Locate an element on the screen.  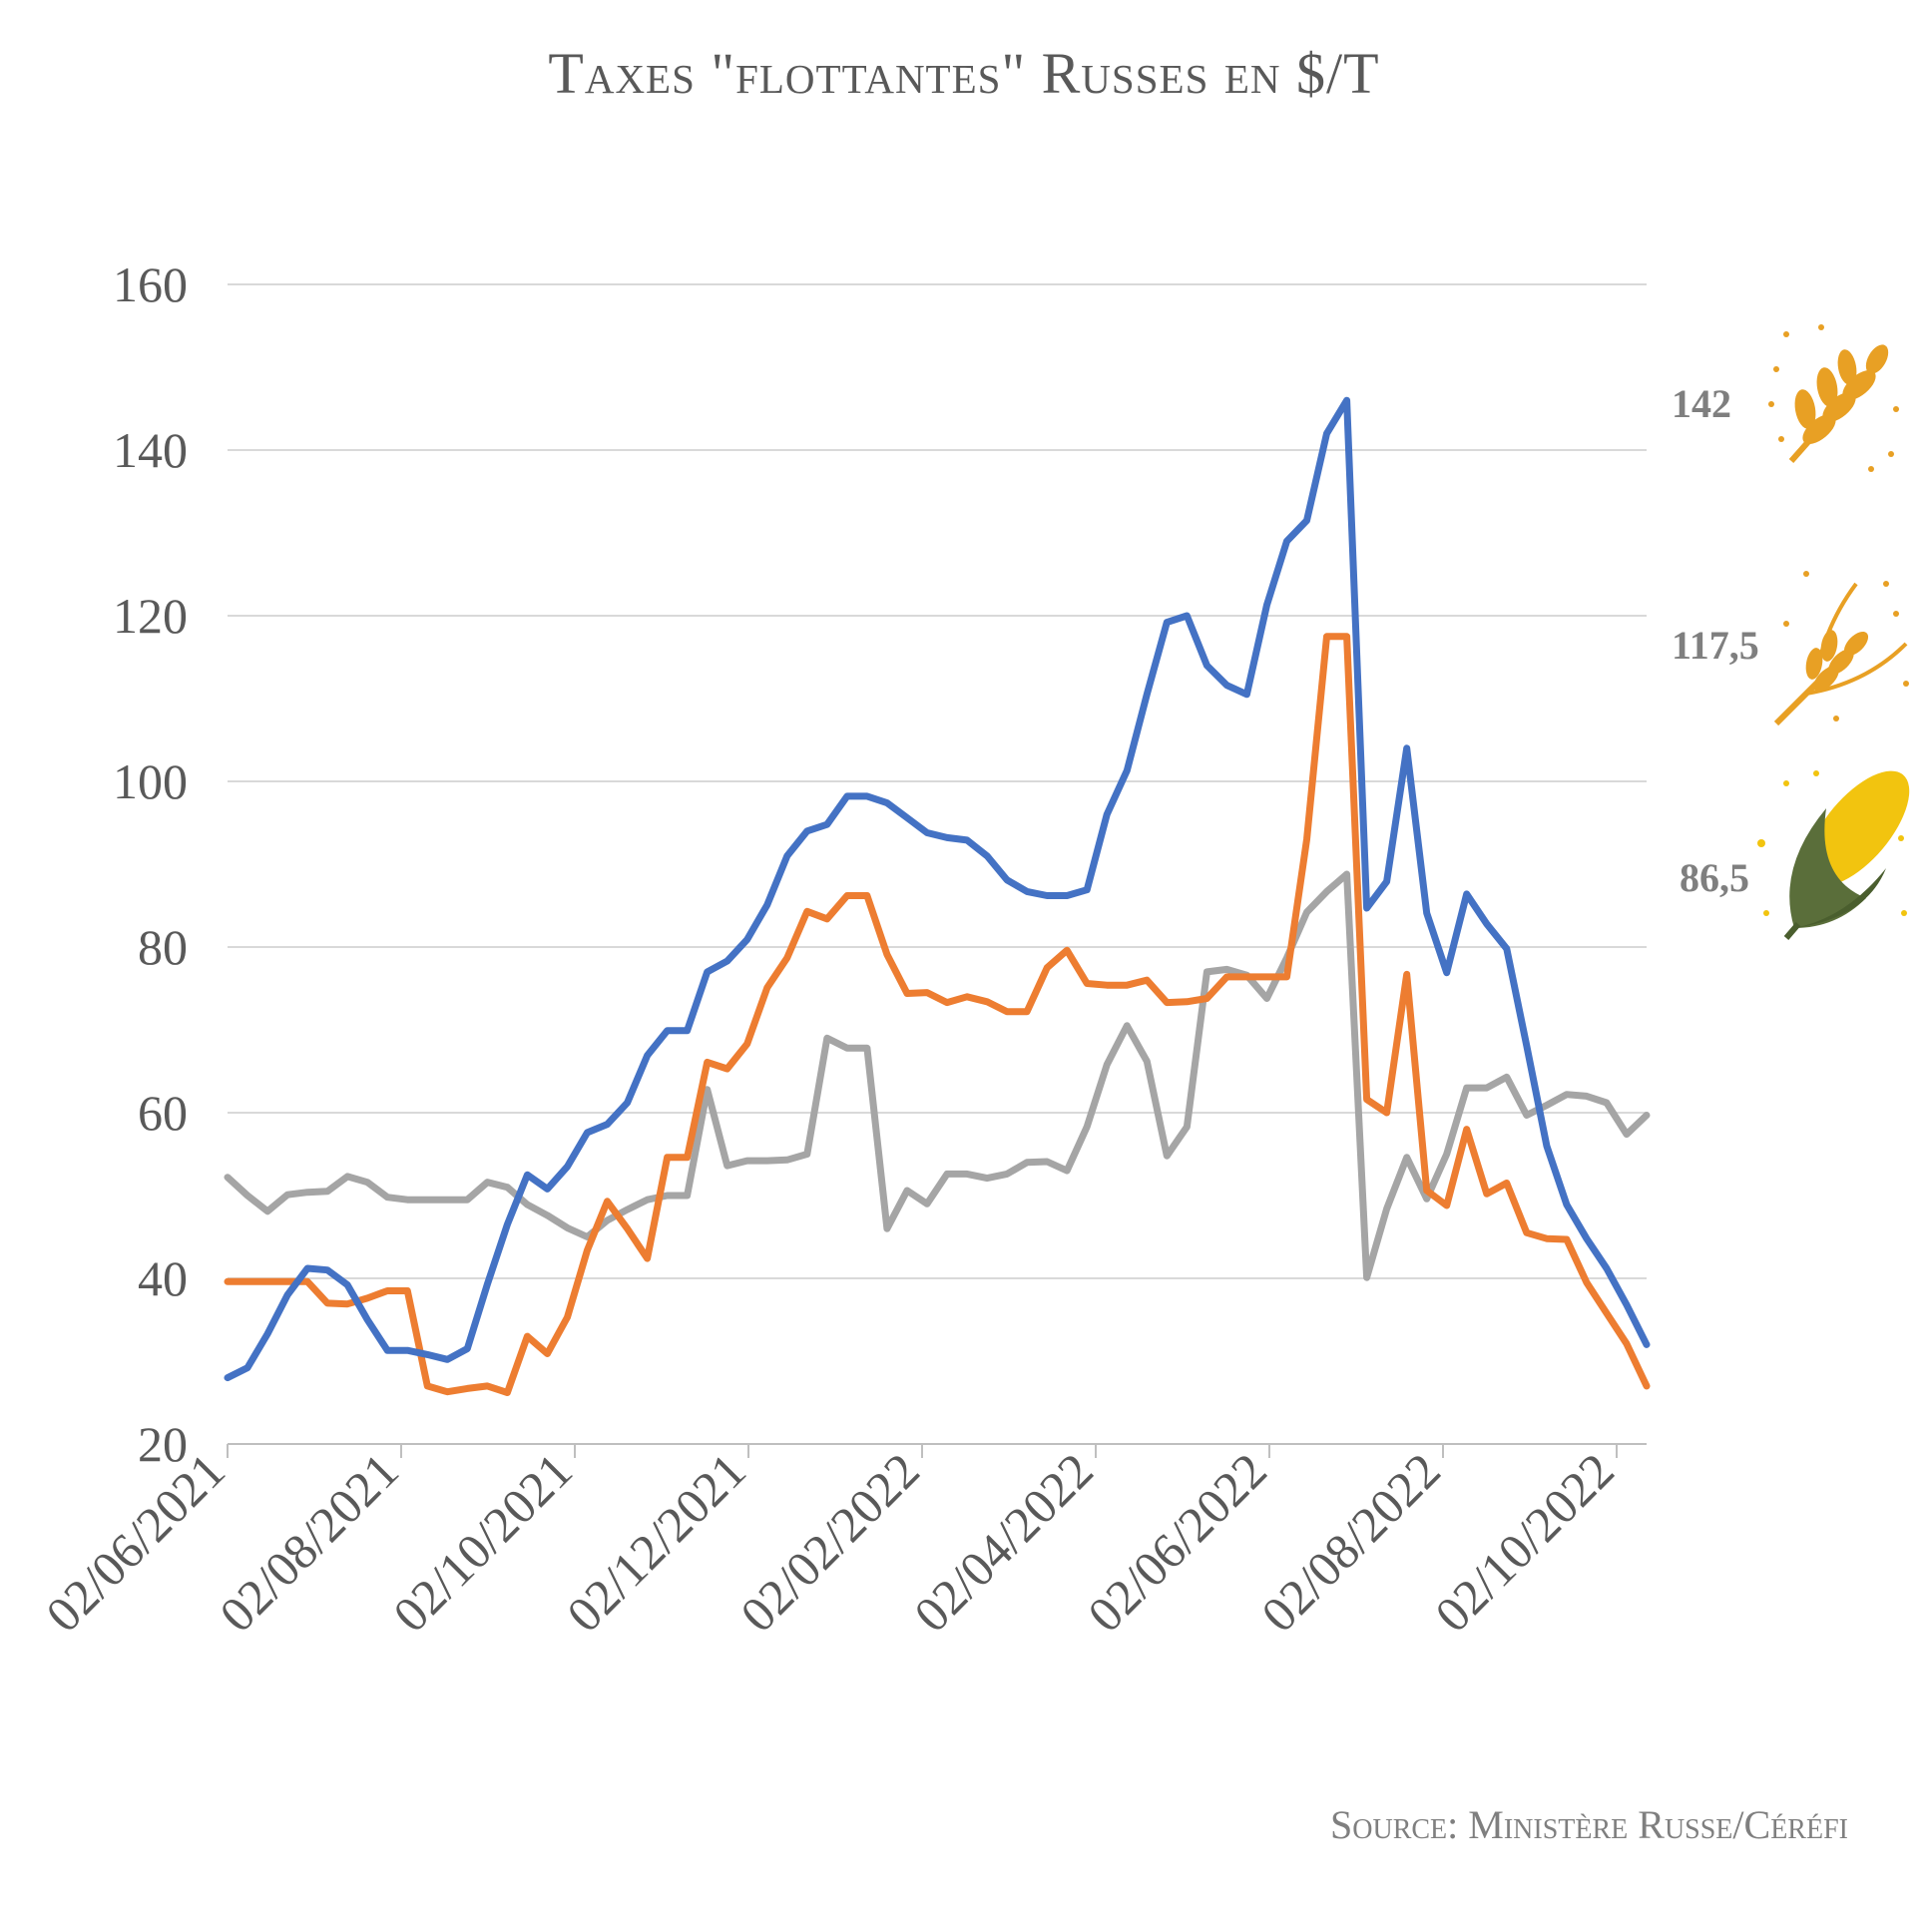
corn-icon is located at coordinates (1833, 855).